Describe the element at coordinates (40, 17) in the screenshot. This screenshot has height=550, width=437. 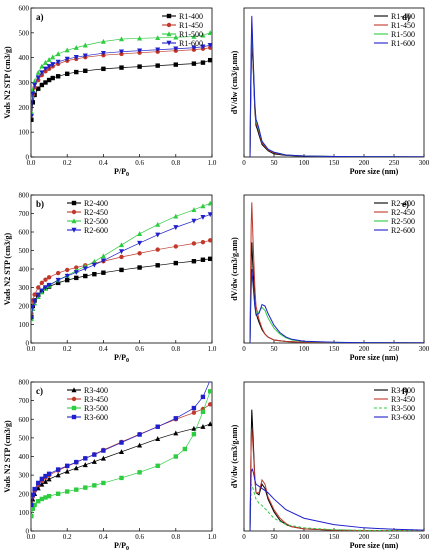
I see `panel-label: a)` at that location.